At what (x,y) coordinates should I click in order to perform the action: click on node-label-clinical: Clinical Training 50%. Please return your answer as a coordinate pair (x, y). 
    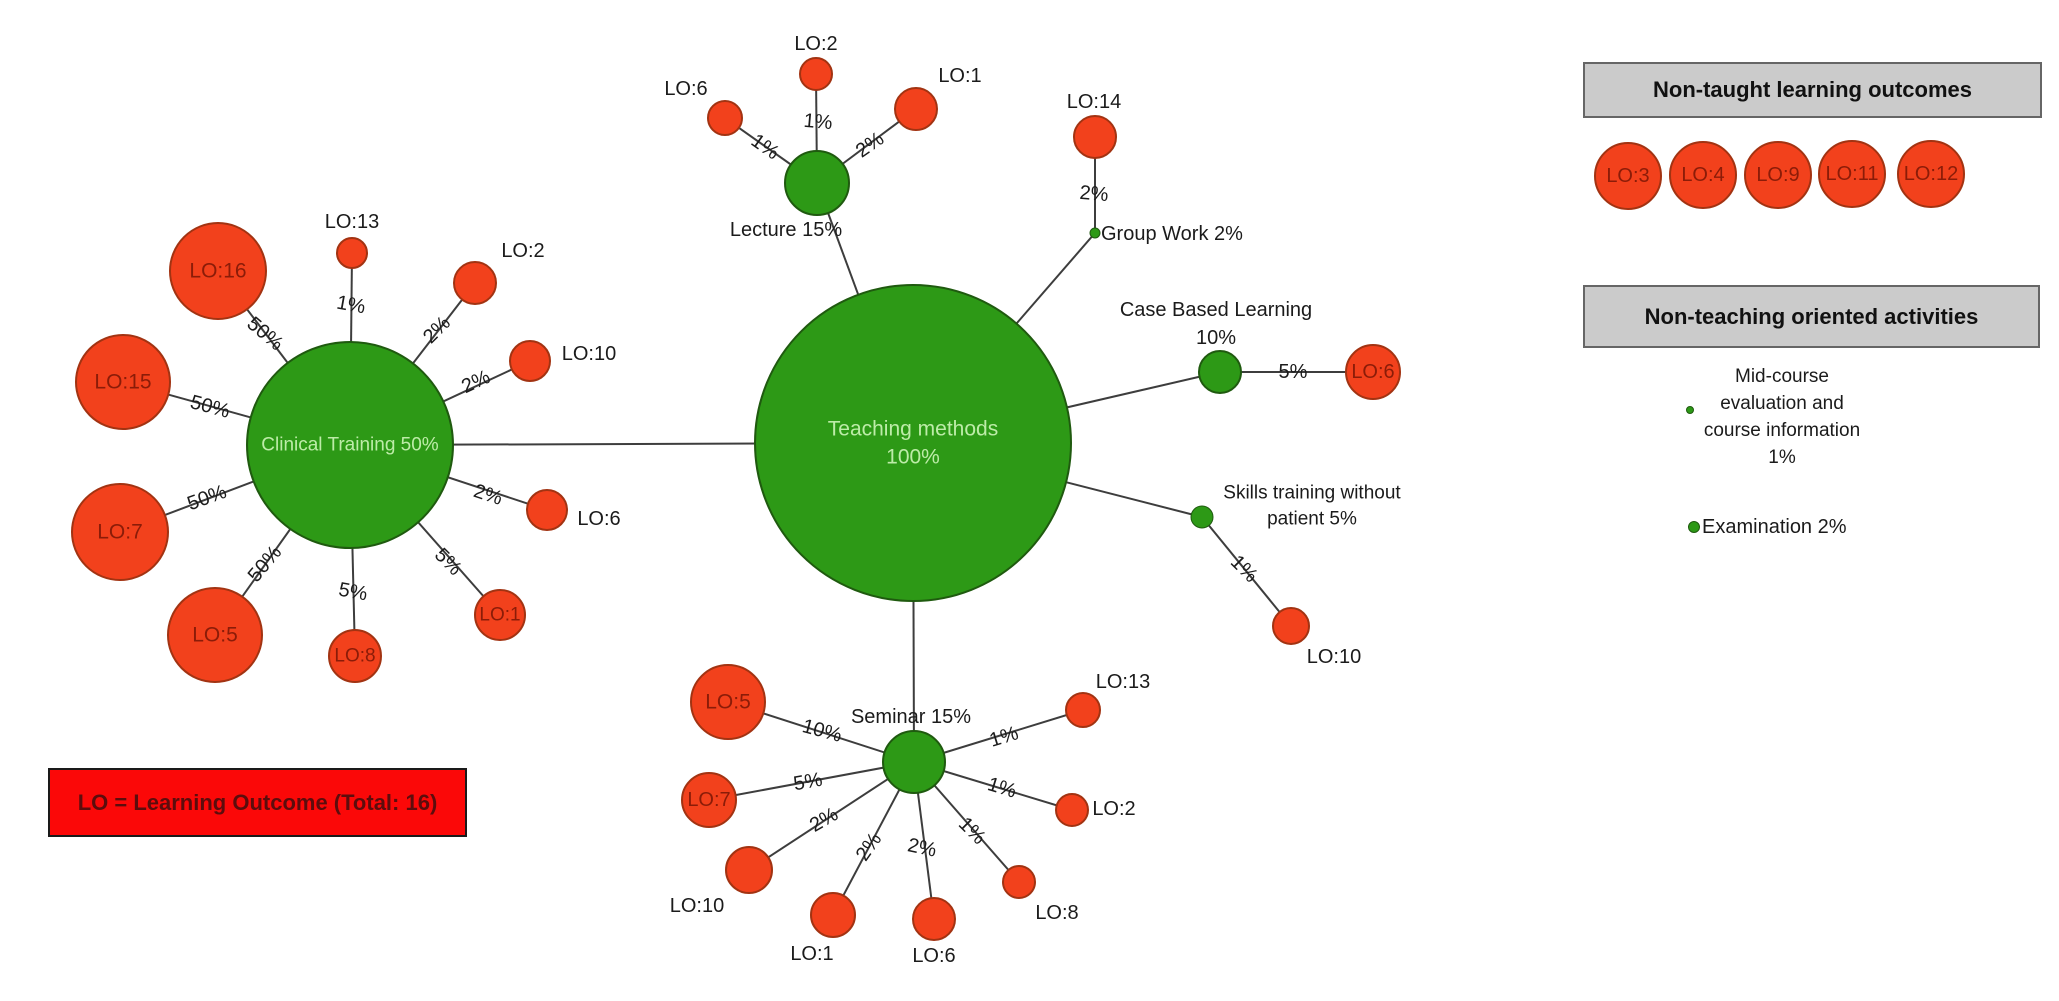
    Looking at the image, I should click on (350, 445).